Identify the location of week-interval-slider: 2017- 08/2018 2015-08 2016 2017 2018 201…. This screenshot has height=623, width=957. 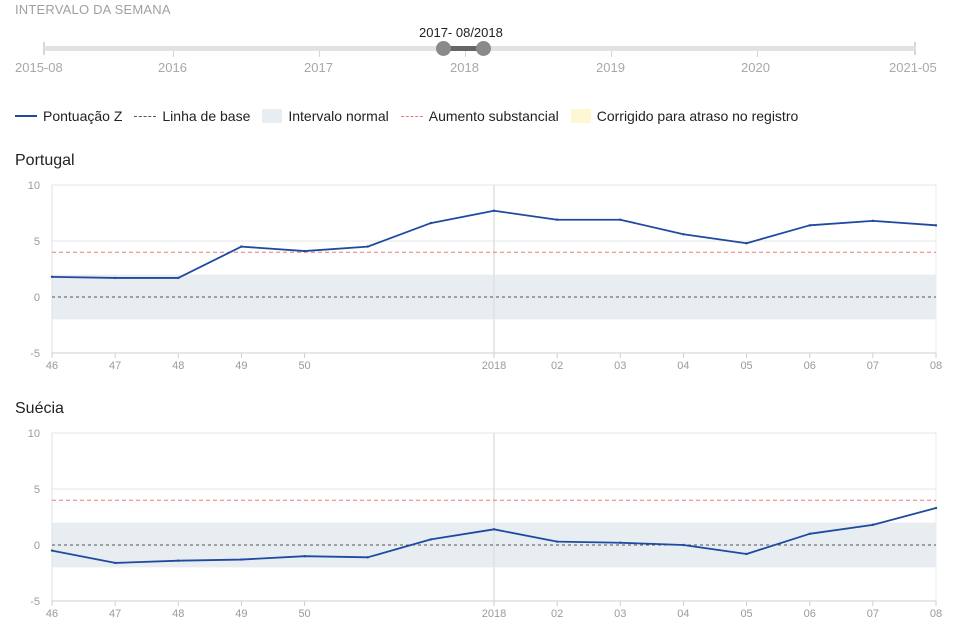
(478, 51).